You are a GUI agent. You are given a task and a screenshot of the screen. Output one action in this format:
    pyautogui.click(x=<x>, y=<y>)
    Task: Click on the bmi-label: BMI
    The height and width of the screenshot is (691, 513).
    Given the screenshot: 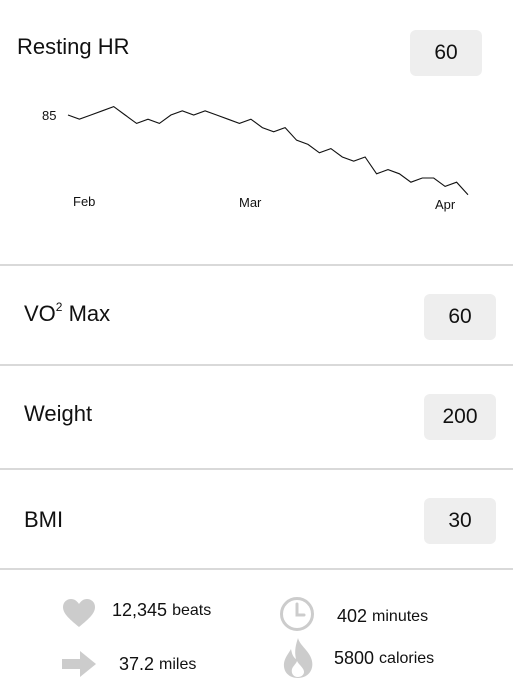 What is the action you would take?
    pyautogui.click(x=44, y=519)
    